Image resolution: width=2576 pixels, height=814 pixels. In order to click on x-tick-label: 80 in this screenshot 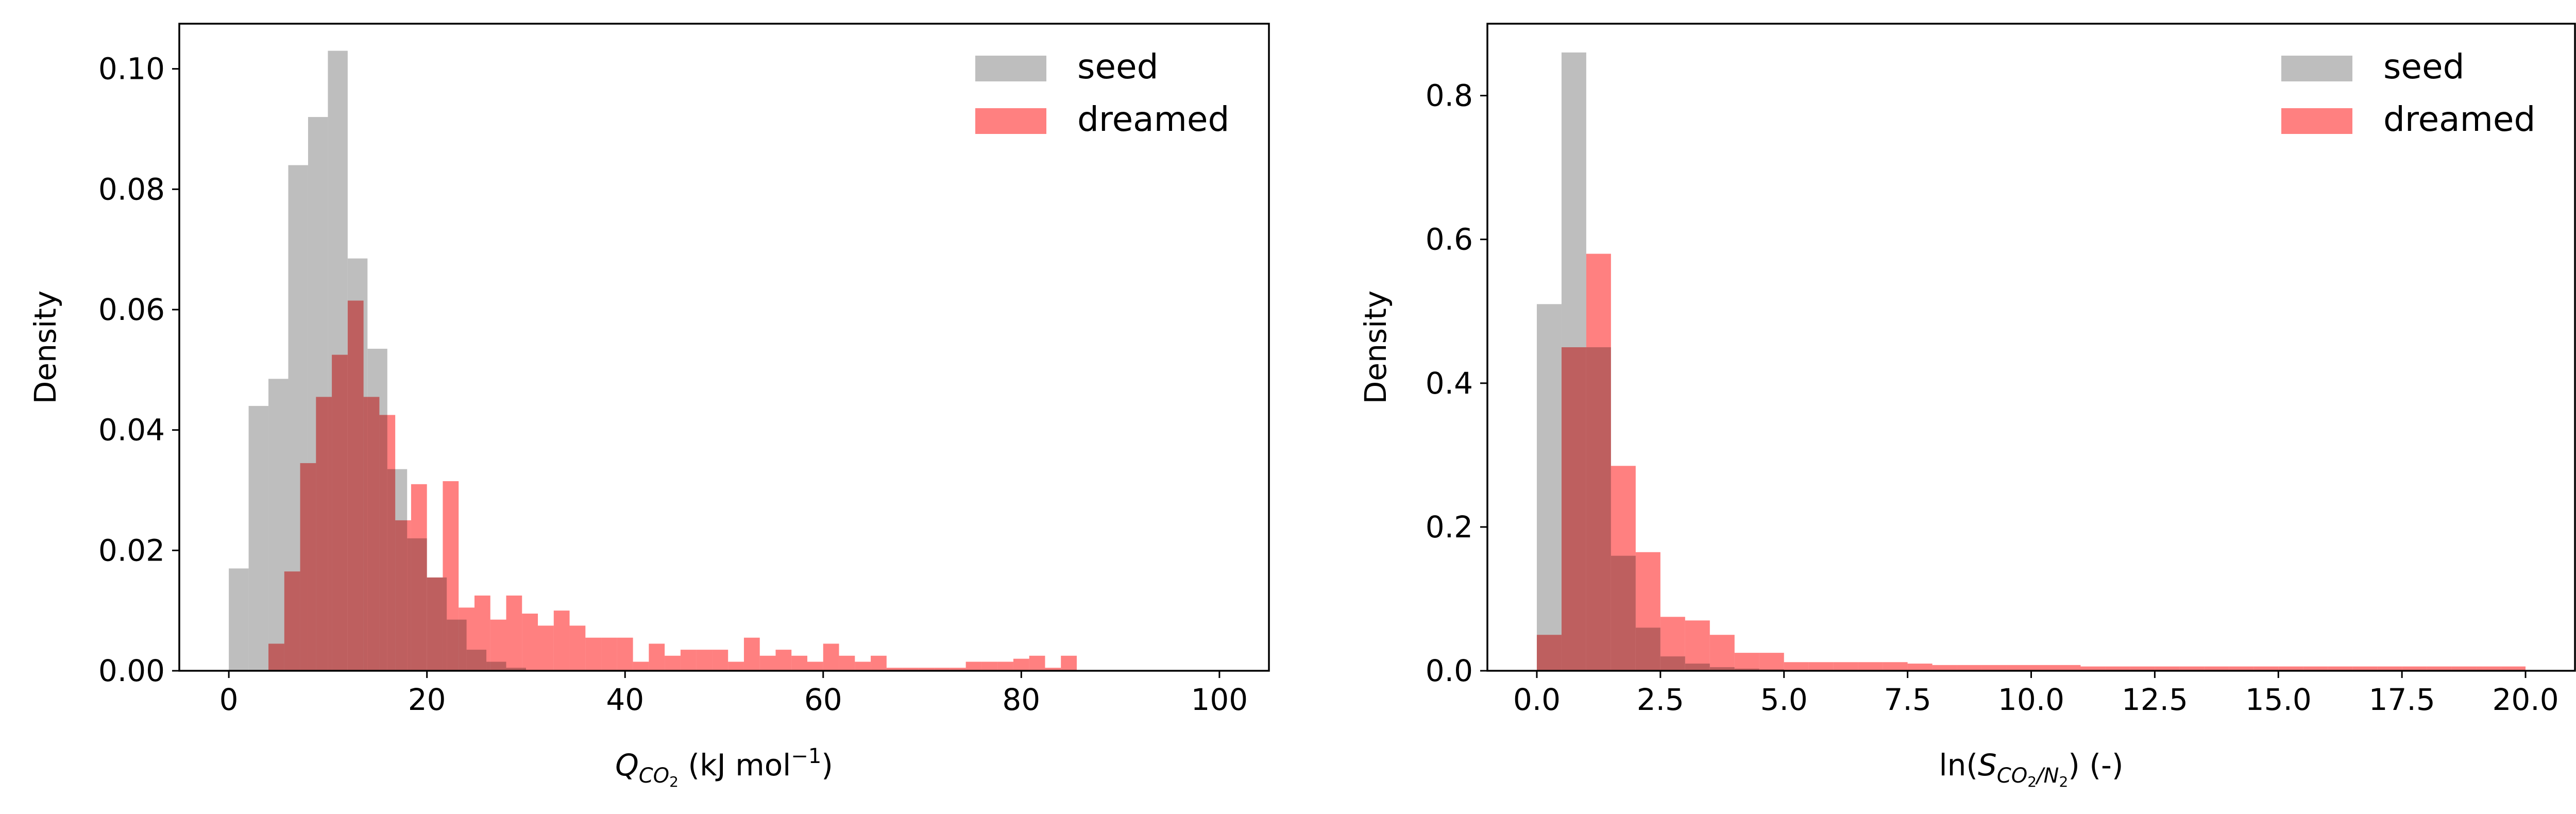, I will do `click(1021, 699)`.